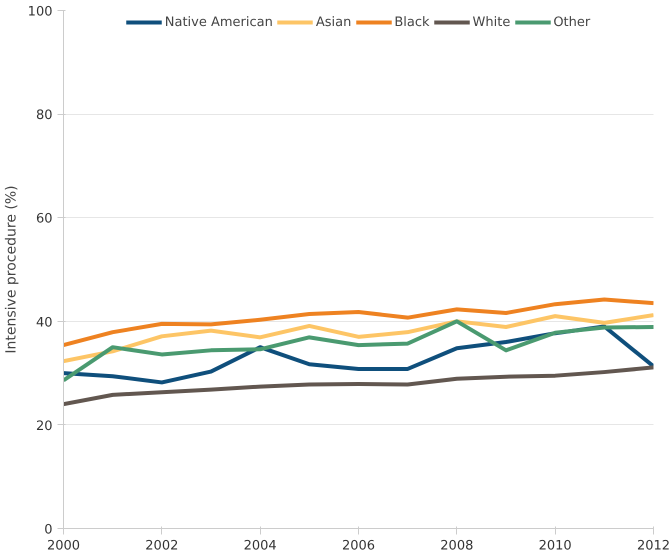  Describe the element at coordinates (555, 545) in the screenshot. I see `x-tick-label: 2010` at that location.